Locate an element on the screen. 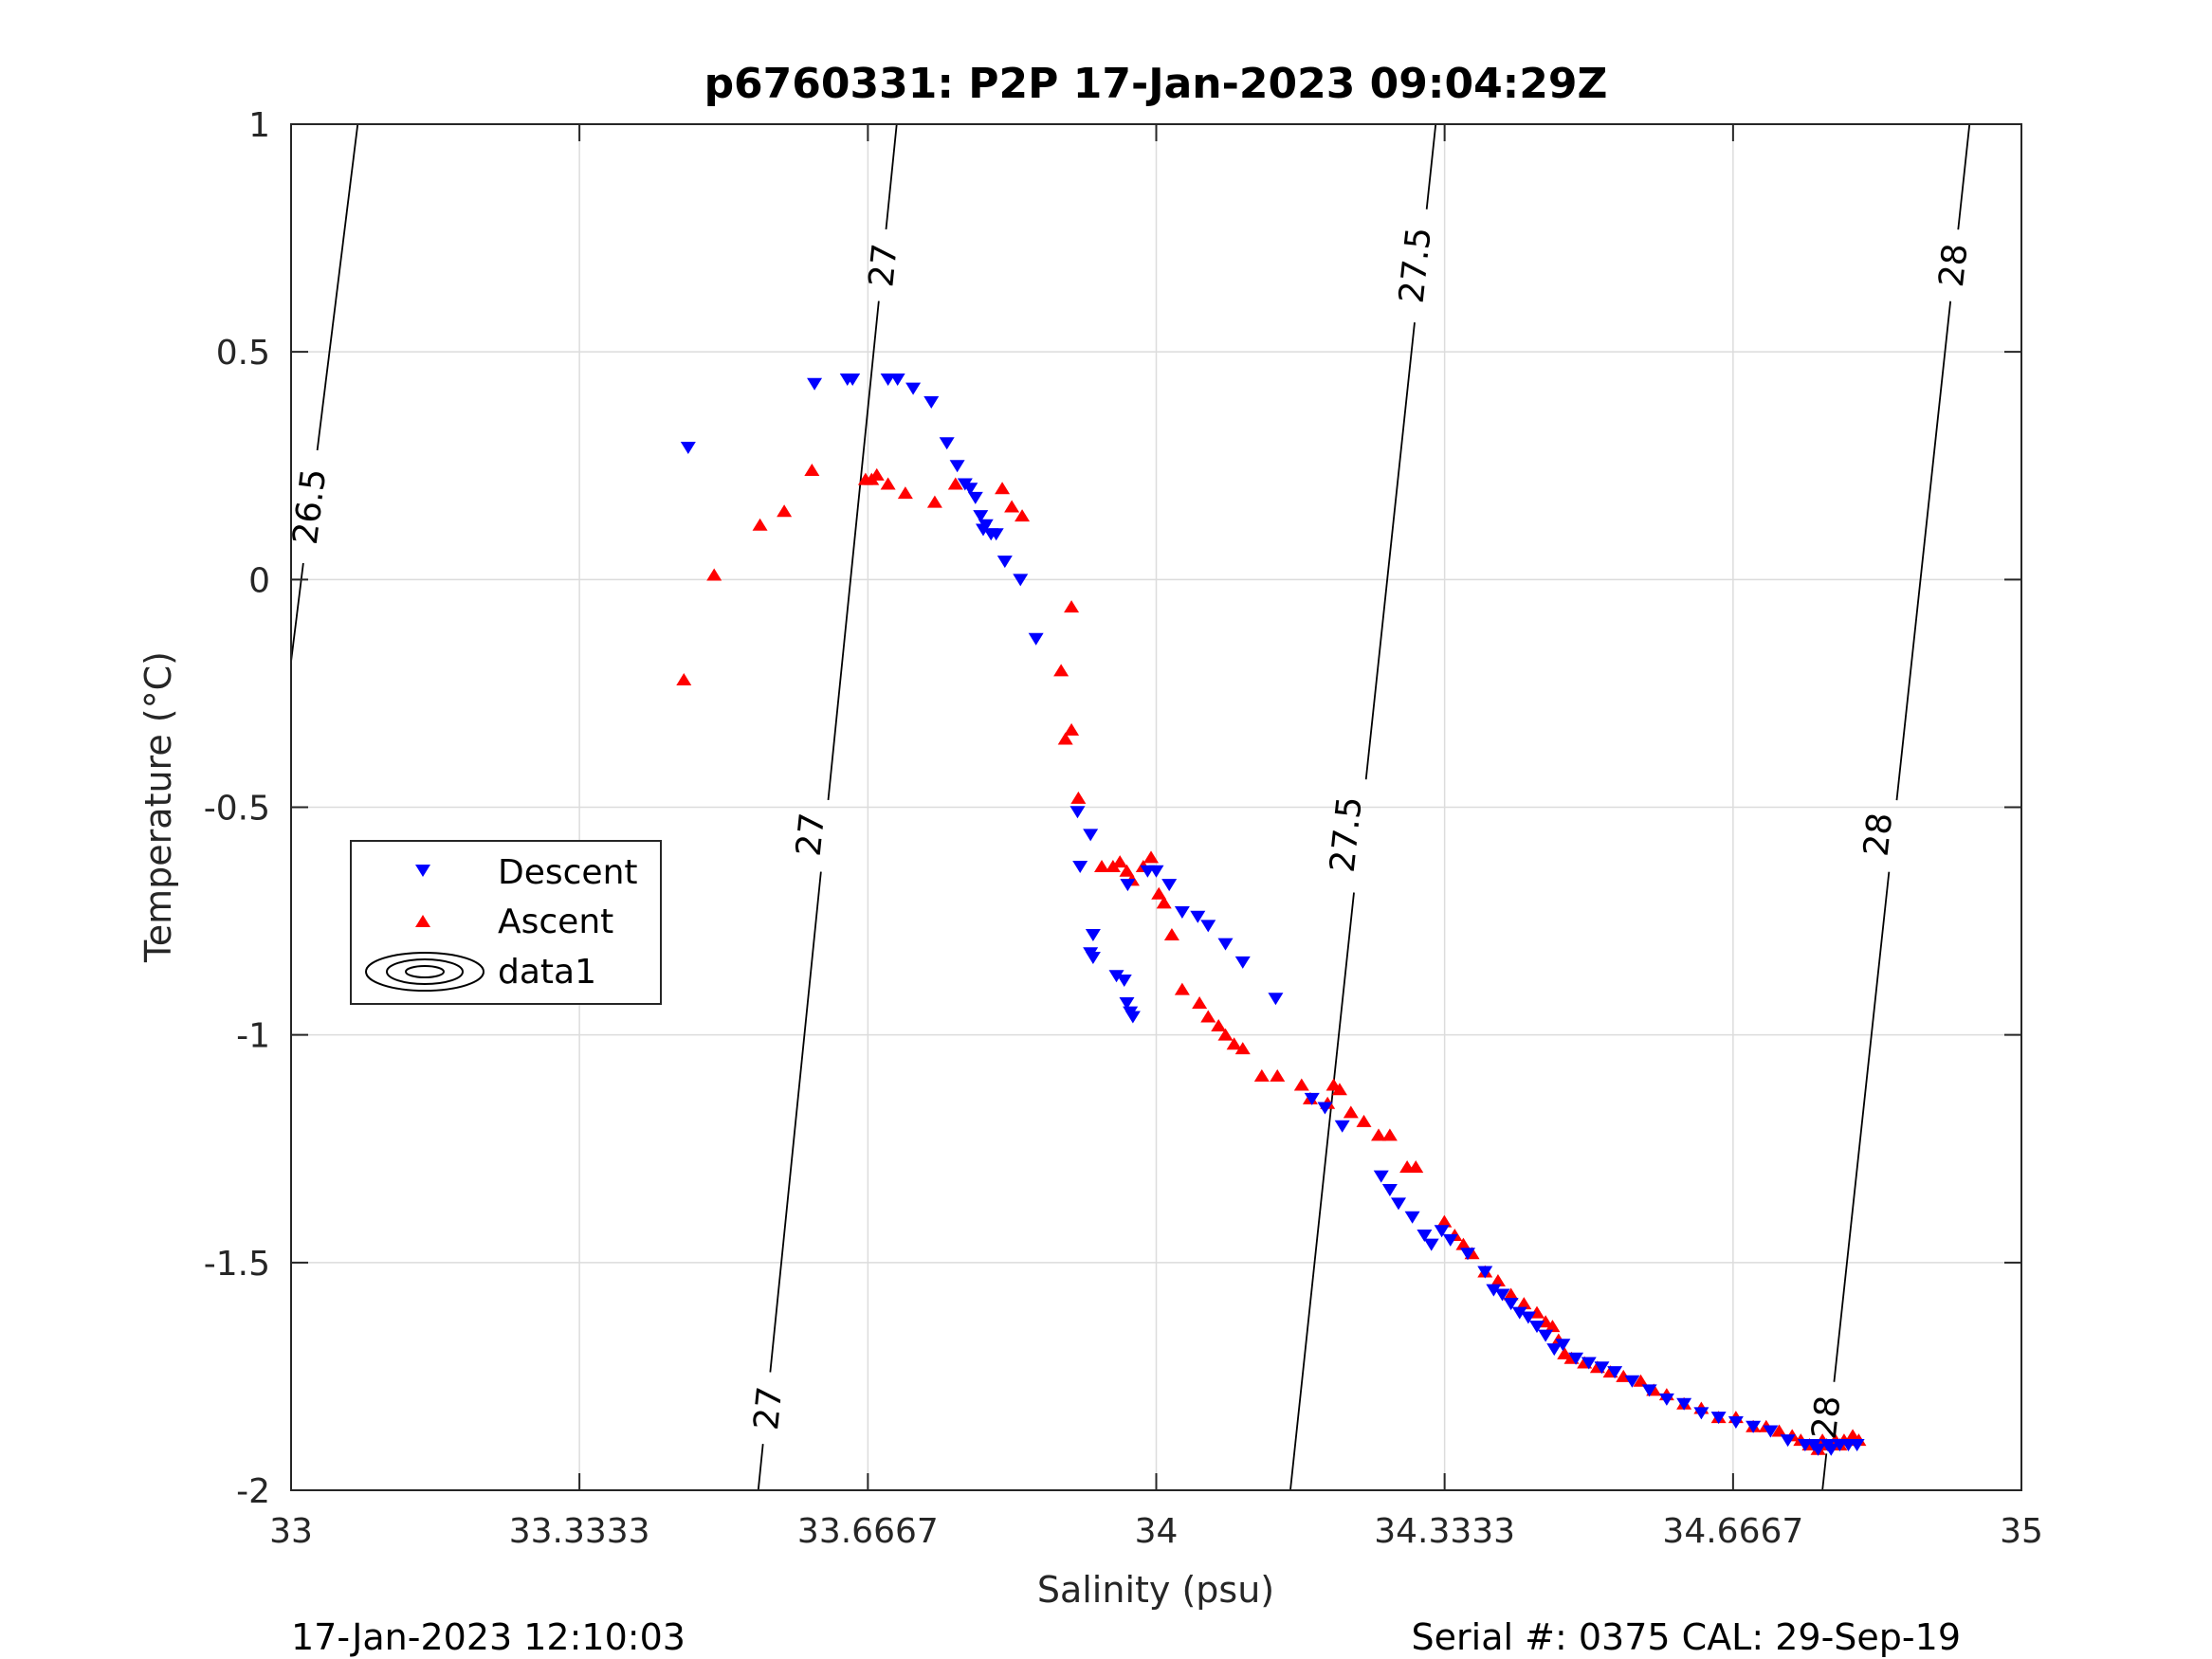 Image resolution: width=2212 pixels, height=1659 pixels. x-tick-label: 33.3333 is located at coordinates (579, 1531).